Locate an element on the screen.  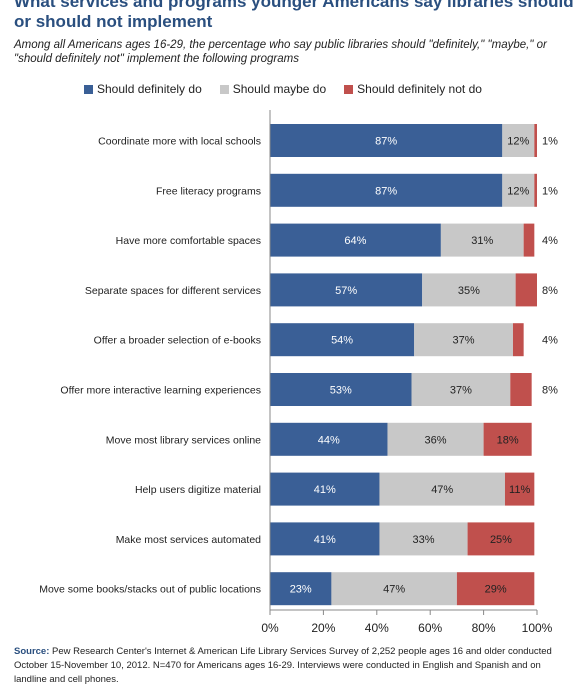
data-label: 23% is located at coordinates (301, 590).